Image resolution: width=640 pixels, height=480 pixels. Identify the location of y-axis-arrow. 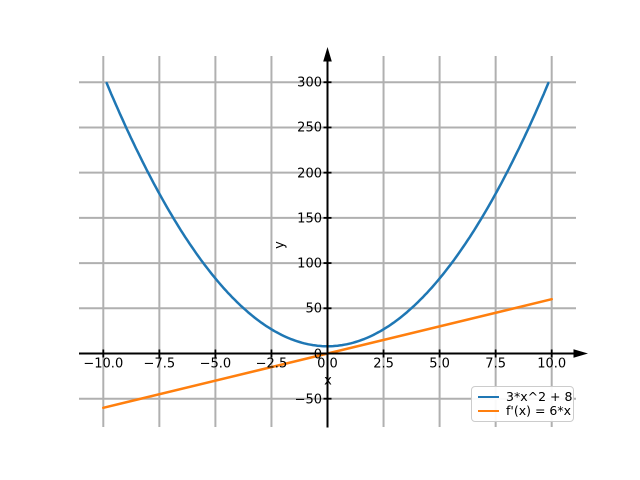
(327, 54).